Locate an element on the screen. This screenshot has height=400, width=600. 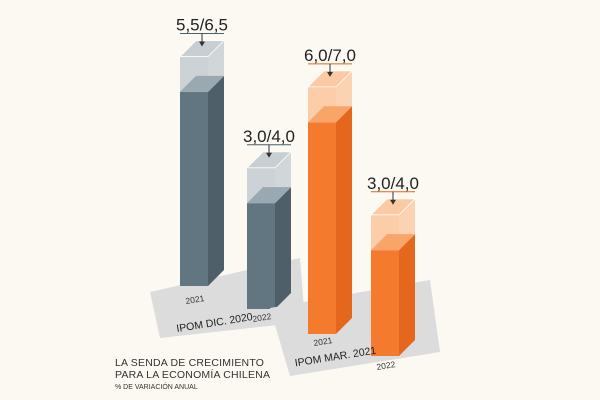
chart-subtitle: % DE VARIACIÓN ANUAL is located at coordinates (156, 387).